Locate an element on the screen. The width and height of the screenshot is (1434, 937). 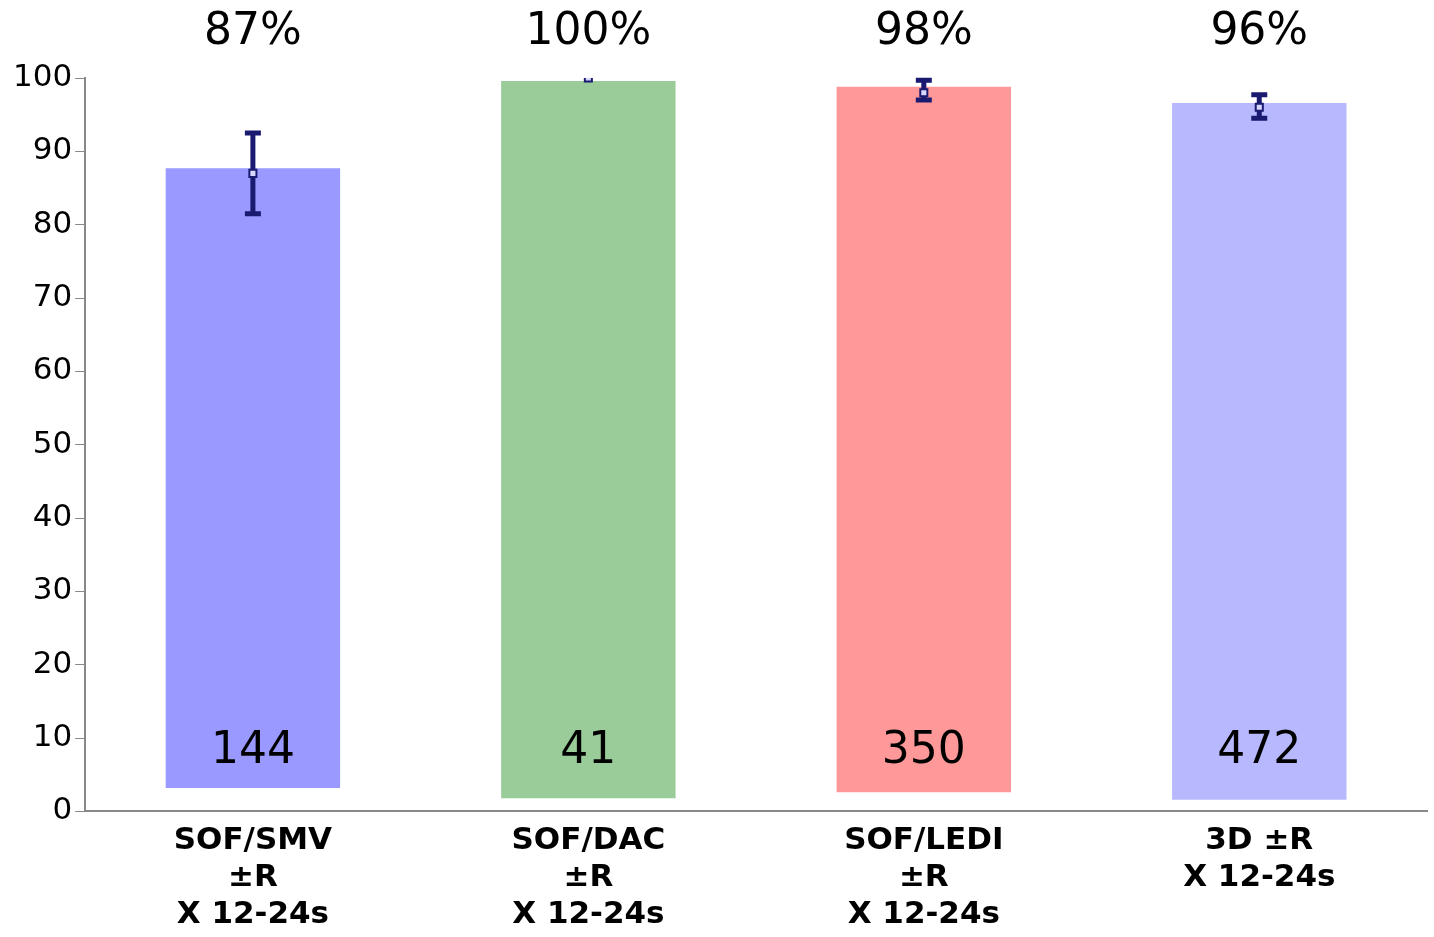
x-tick-label: SOF/SMV ±R X 12-24s is located at coordinates (253, 875).